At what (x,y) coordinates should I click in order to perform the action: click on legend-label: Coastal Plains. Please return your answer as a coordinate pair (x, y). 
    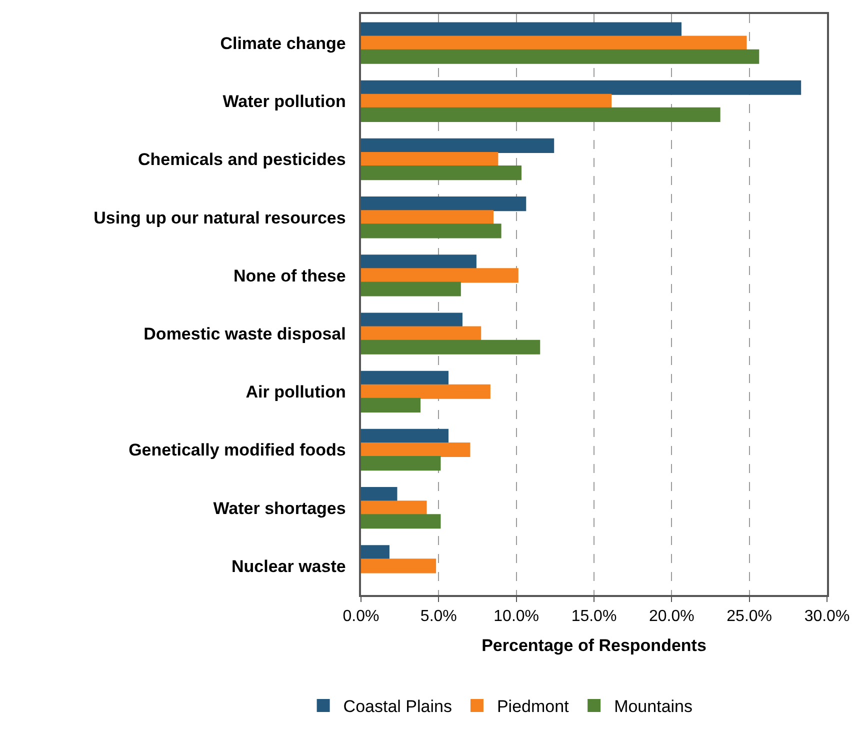
    Looking at the image, I should click on (397, 706).